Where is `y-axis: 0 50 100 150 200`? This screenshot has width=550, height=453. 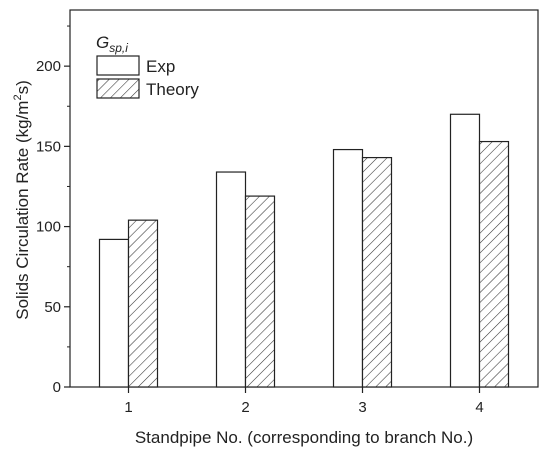 y-axis: 0 50 100 150 200 is located at coordinates (53, 210).